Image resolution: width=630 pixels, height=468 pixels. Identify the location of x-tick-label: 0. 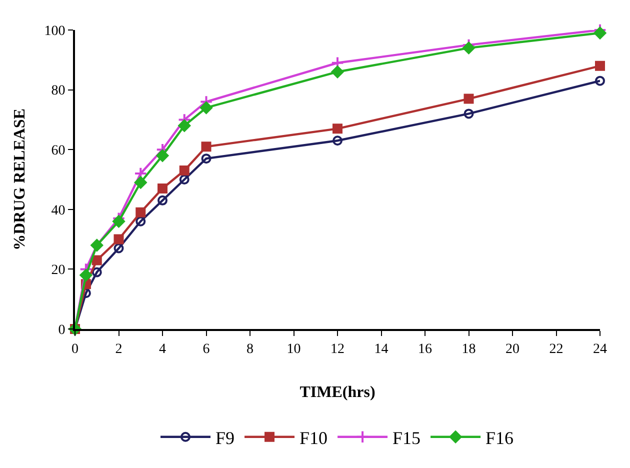
(75, 349).